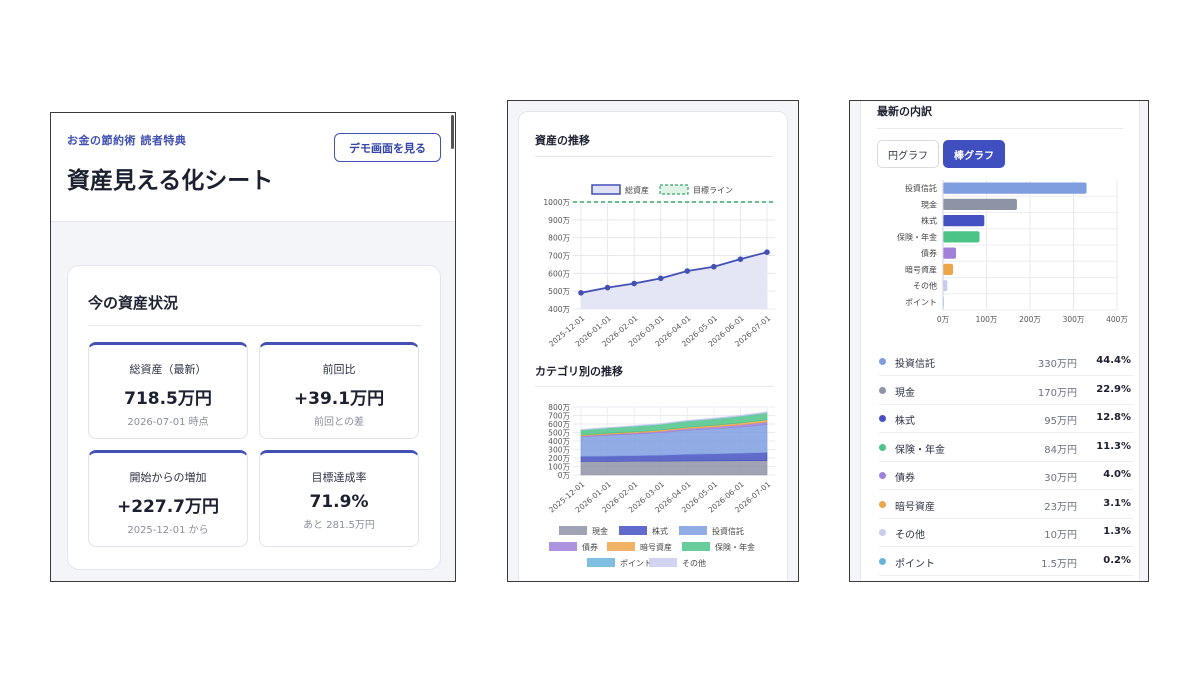 Image resolution: width=1200 pixels, height=675 pixels. I want to click on legend-percent: 1.3%, so click(1117, 531).